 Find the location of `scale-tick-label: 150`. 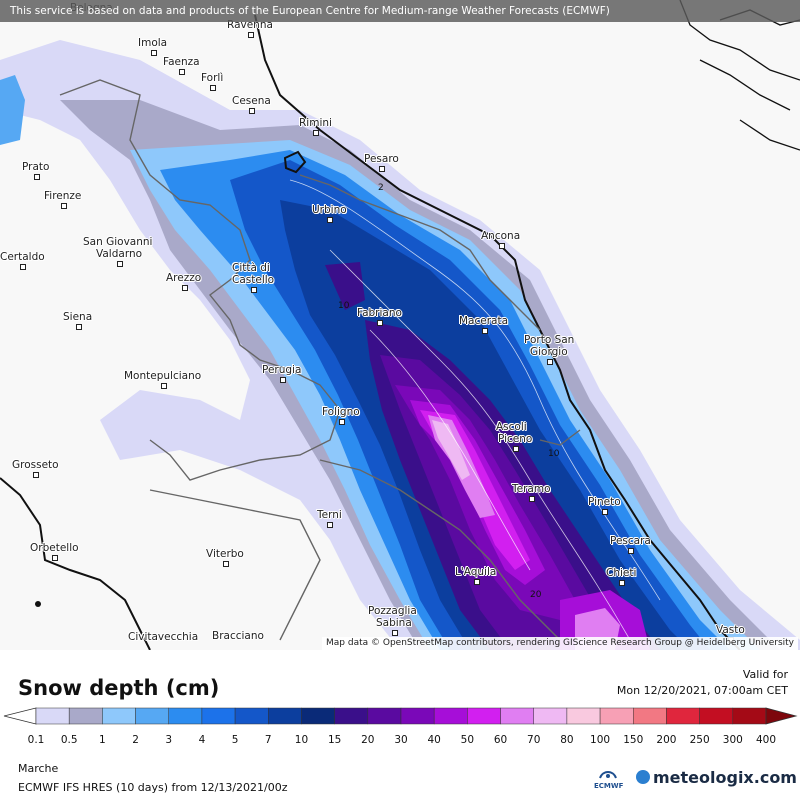

scale-tick-label: 150 is located at coordinates (633, 740).